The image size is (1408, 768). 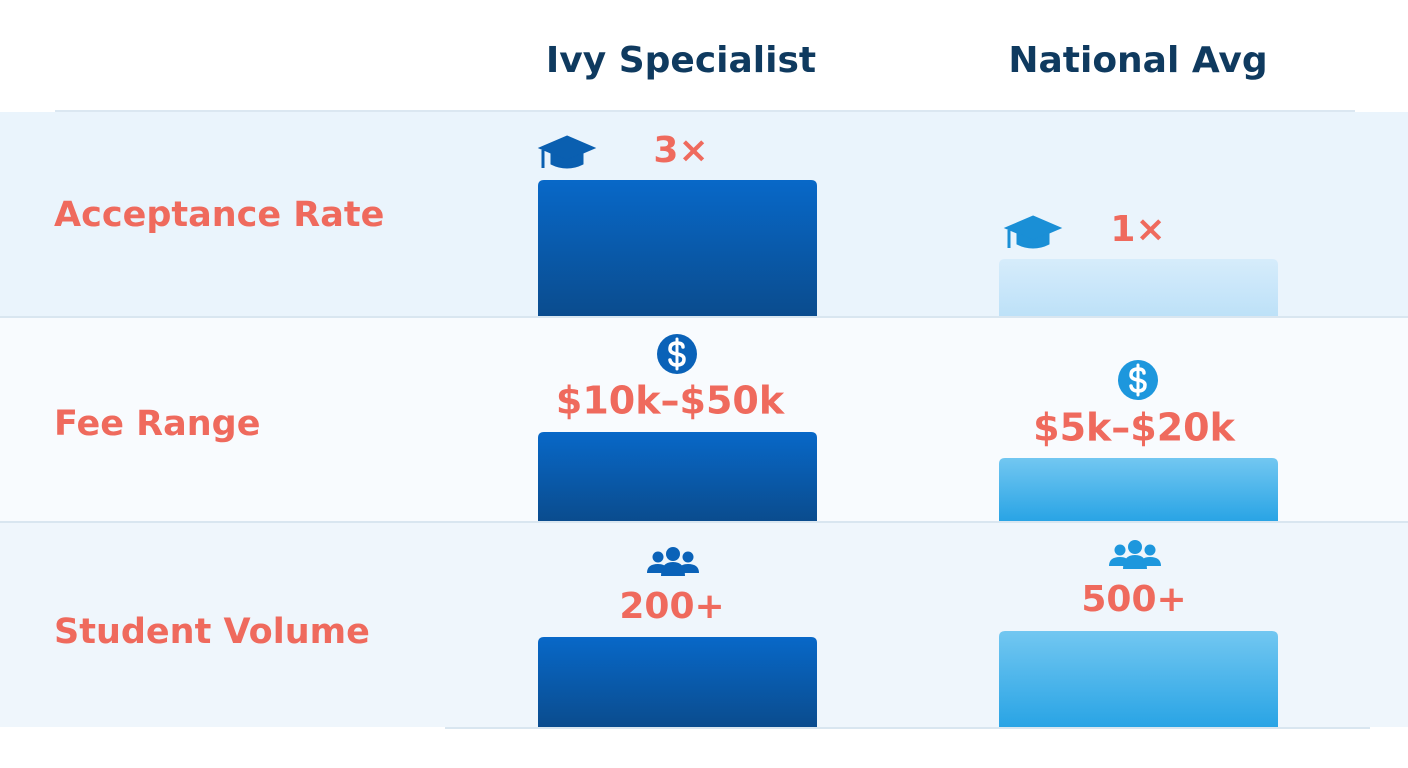 I want to click on column-header: National Avg, so click(x=1137, y=60).